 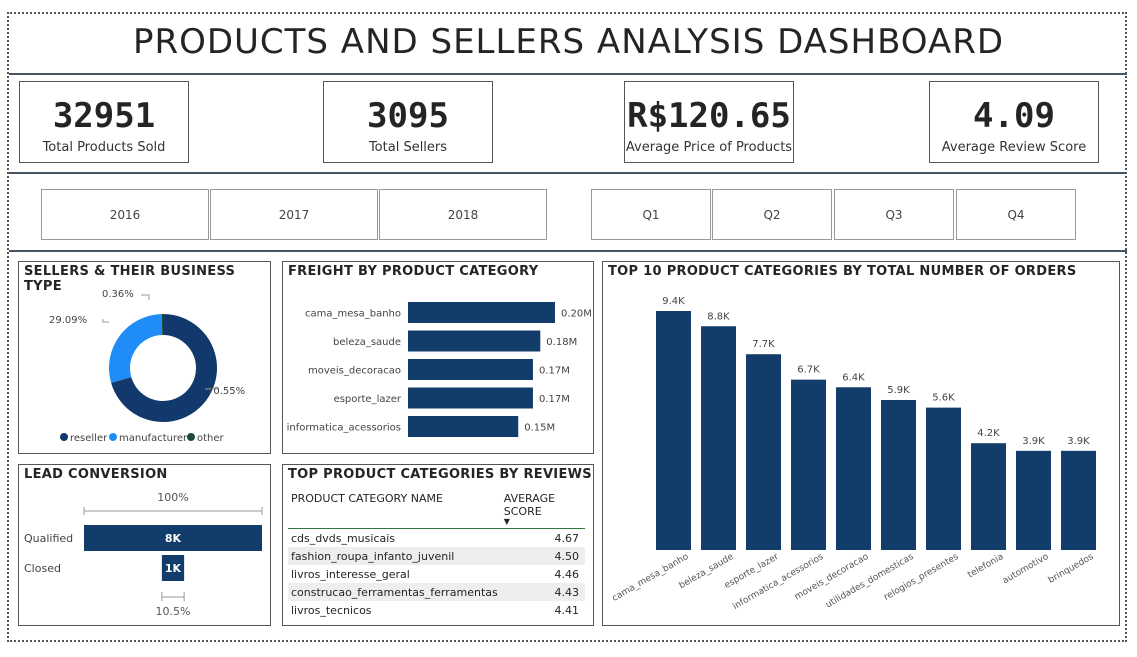 I want to click on kpi-label: Average Review Score, so click(x=1014, y=147).